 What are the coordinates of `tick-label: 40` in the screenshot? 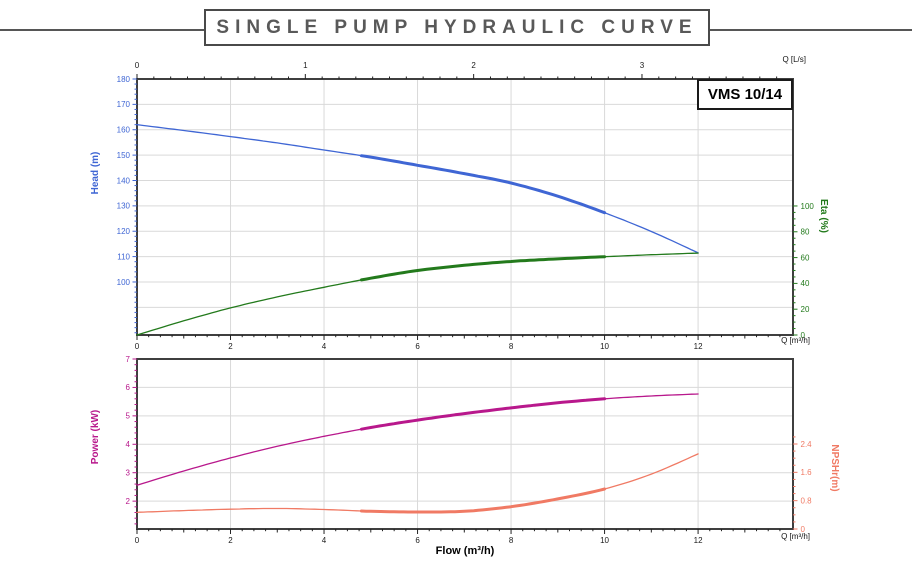 It's located at (805, 283).